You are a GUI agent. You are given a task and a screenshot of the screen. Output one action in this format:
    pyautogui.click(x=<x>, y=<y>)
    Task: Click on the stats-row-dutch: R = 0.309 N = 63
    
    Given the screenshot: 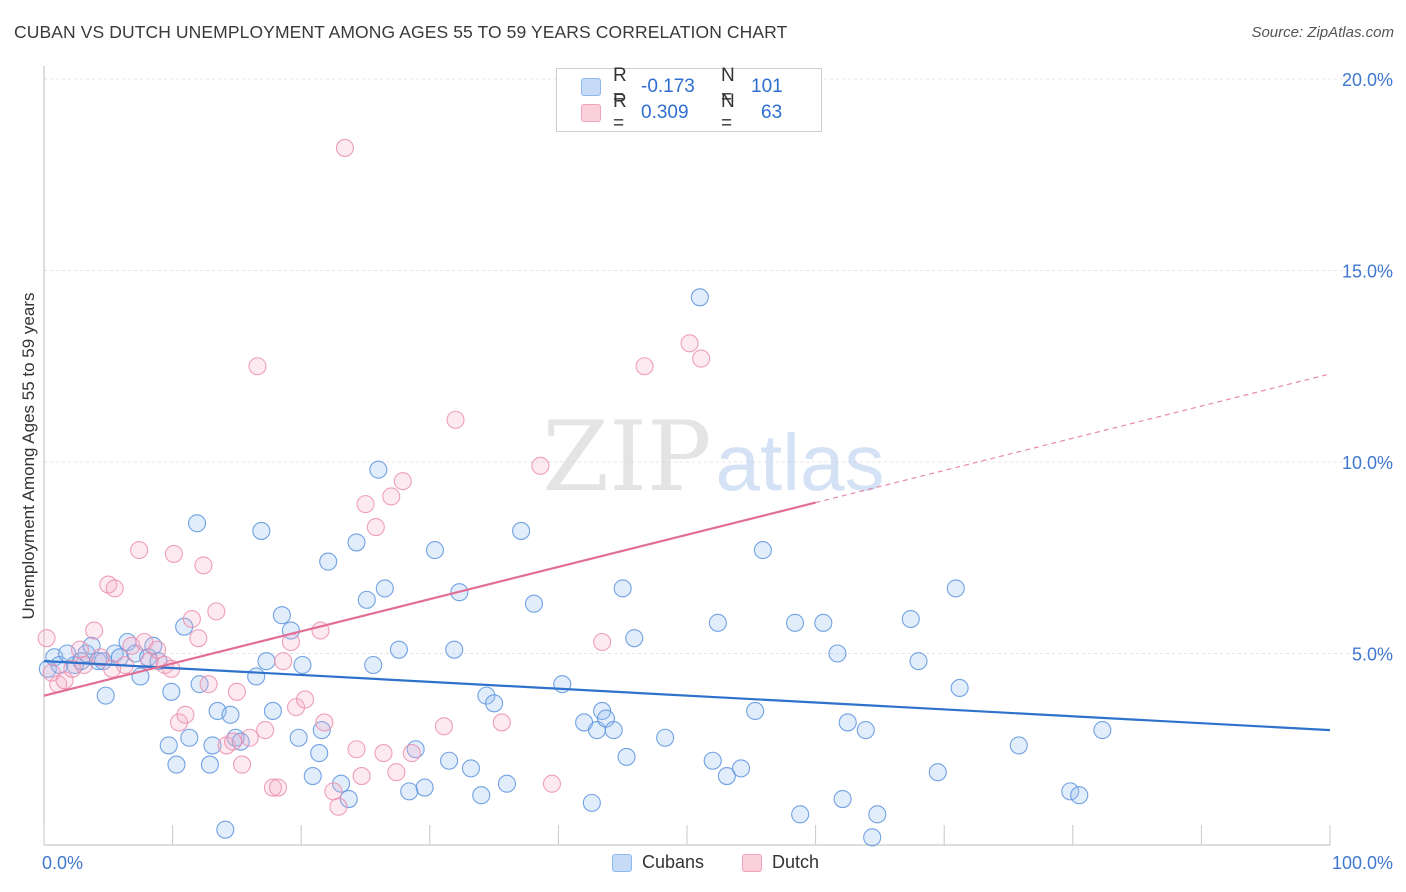 What is the action you would take?
    pyautogui.click(x=682, y=112)
    